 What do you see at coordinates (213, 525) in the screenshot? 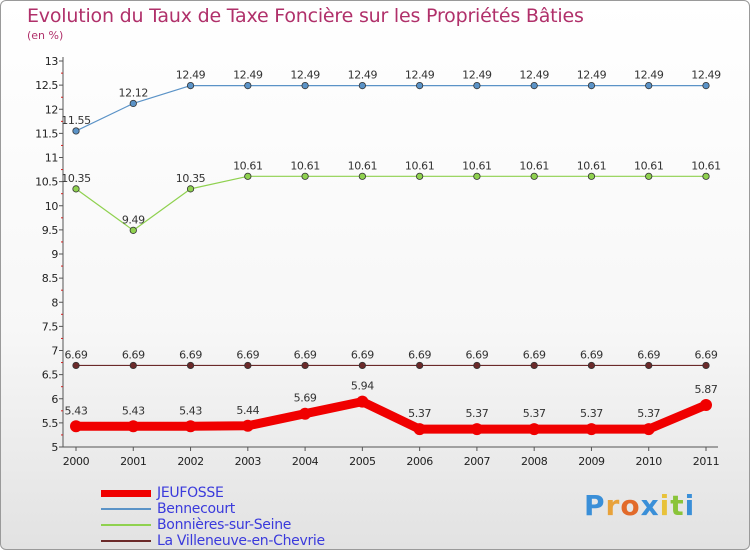
I see `legend-item: Bonnières-sur-Seine` at bounding box center [213, 525].